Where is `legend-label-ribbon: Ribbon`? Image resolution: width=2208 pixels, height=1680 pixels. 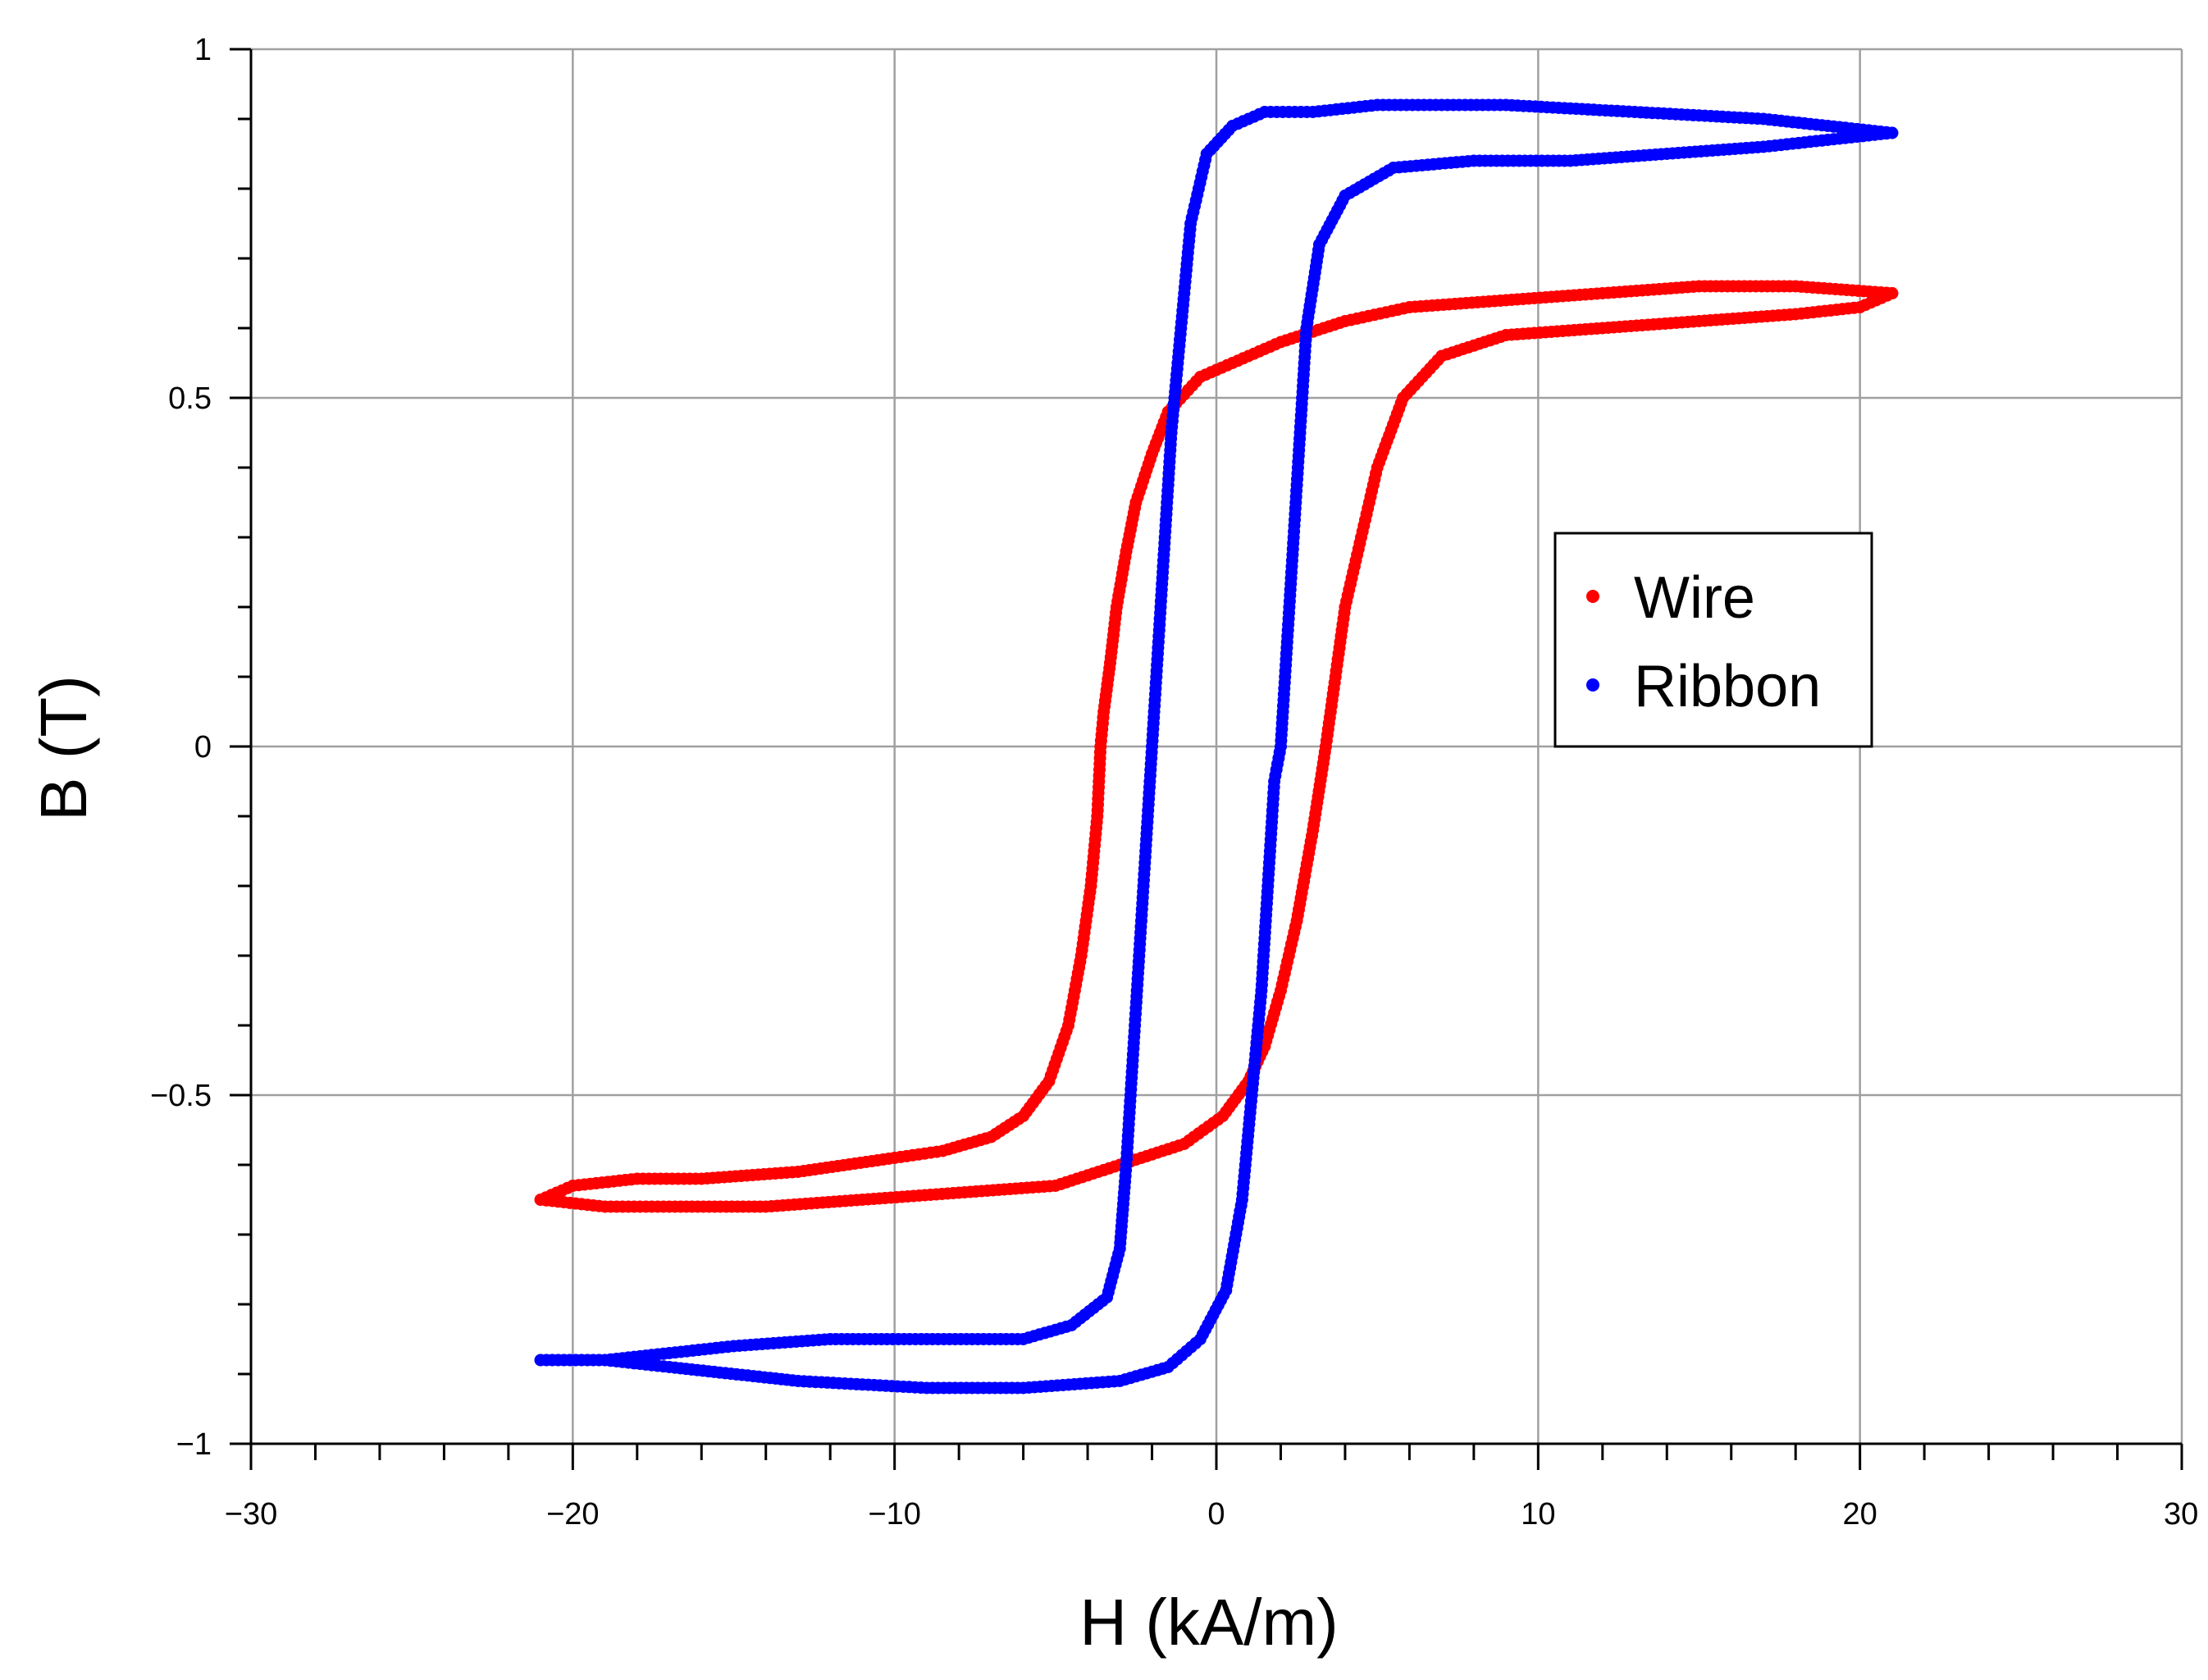 legend-label-ribbon: Ribbon is located at coordinates (1727, 687).